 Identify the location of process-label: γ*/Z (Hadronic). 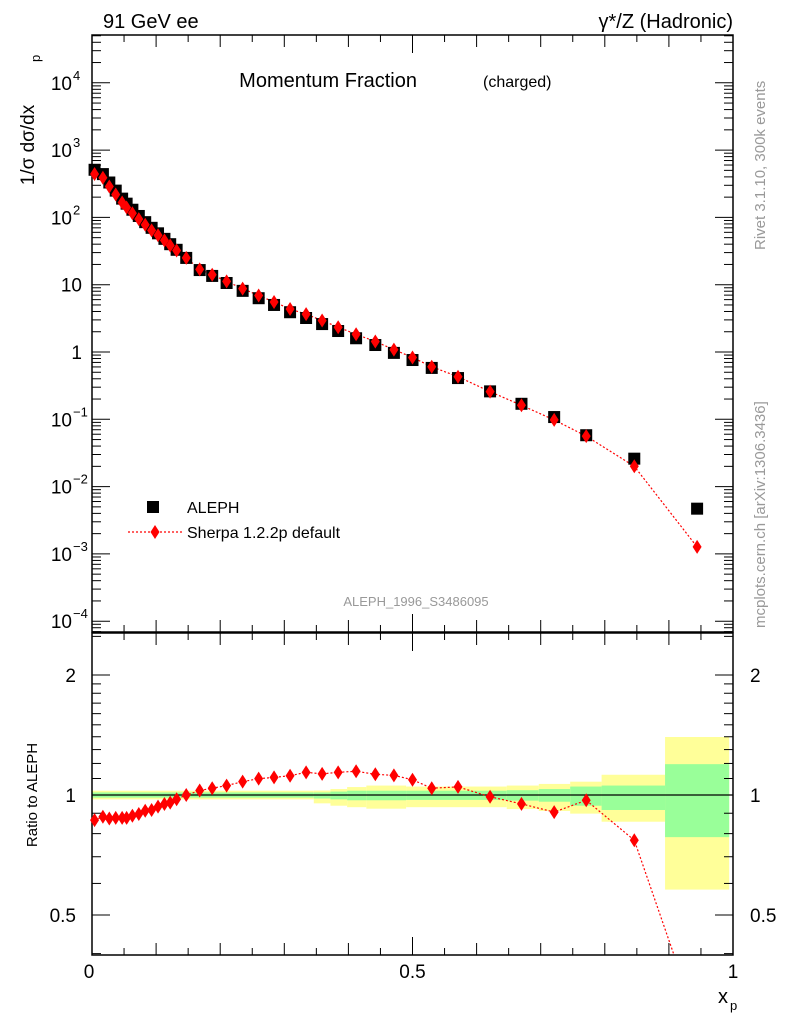
(666, 22).